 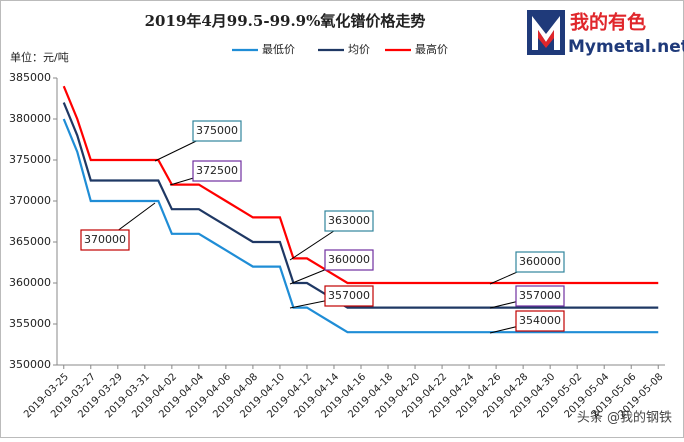 I want to click on y-tick-label: 380000, so click(x=30, y=118).